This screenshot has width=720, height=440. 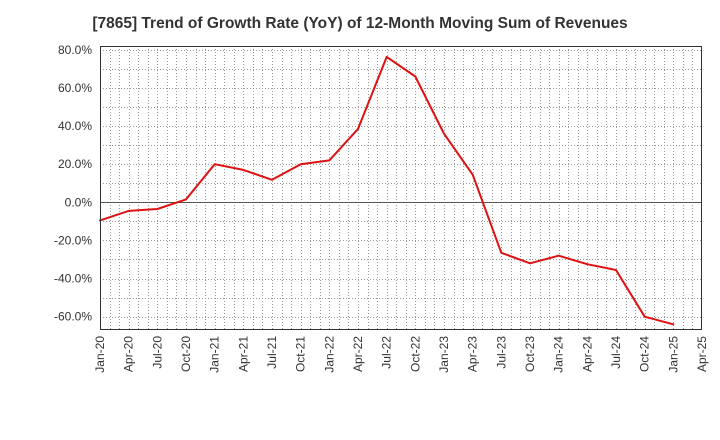 What do you see at coordinates (559, 354) in the screenshot?
I see `x-tick-label: Jan-24` at bounding box center [559, 354].